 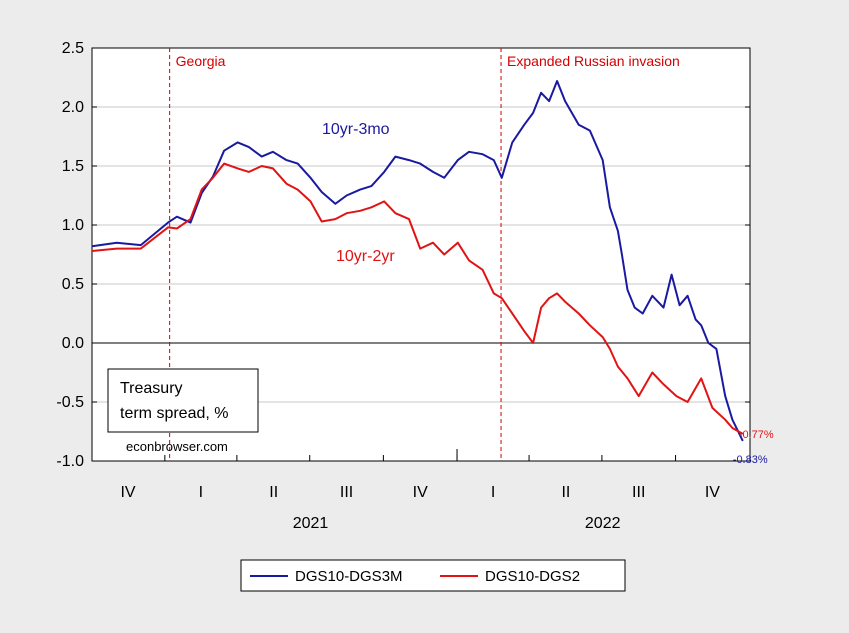 I want to click on y-tick-label: 2.0, so click(x=73, y=107).